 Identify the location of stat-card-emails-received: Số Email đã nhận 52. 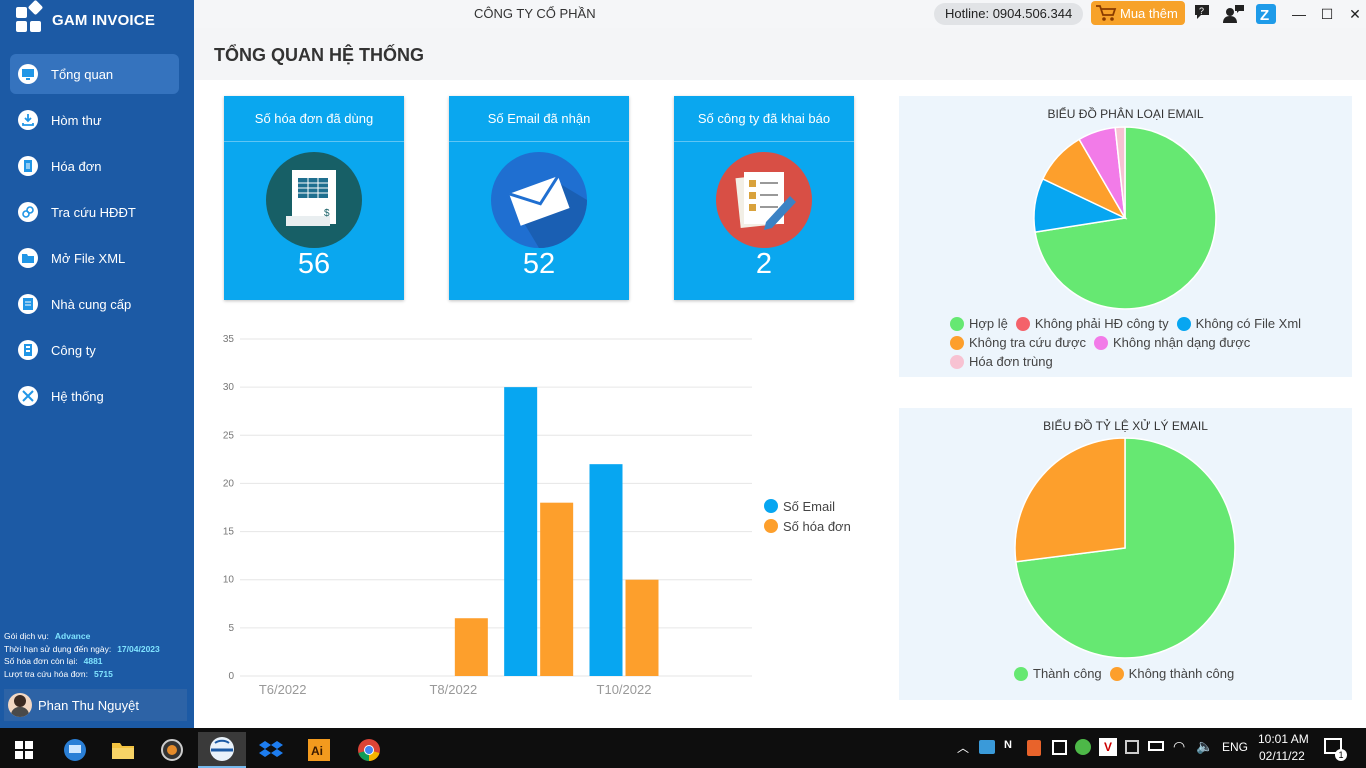
(539, 198).